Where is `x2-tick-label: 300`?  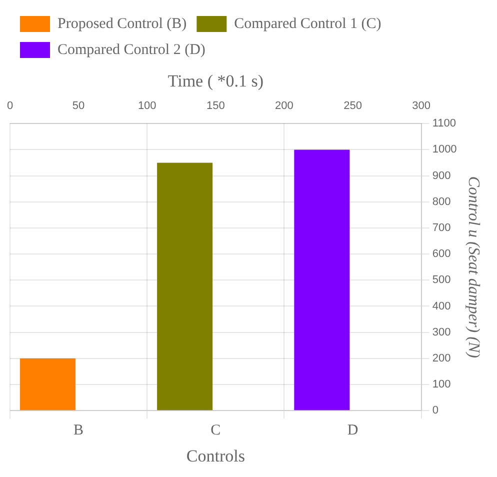
x2-tick-label: 300 is located at coordinates (421, 106).